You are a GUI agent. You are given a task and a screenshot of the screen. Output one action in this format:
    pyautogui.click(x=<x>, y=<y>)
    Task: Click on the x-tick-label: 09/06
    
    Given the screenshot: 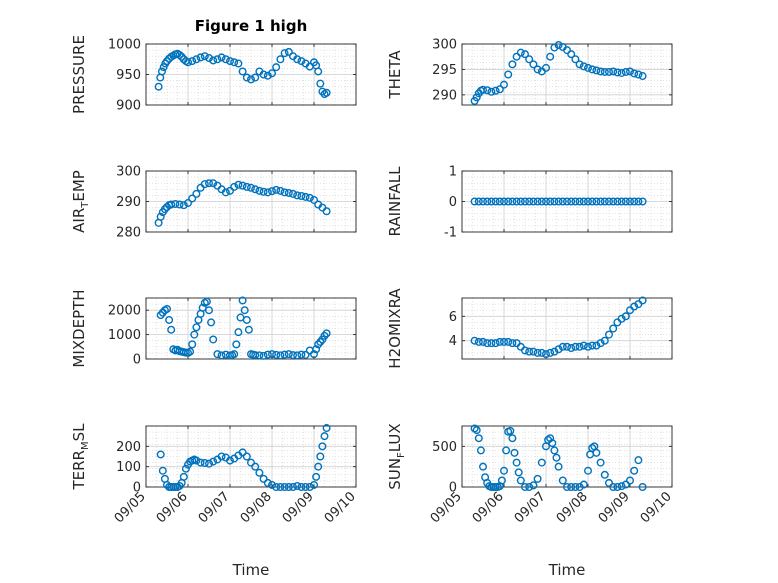 What is the action you would take?
    pyautogui.click(x=172, y=507)
    